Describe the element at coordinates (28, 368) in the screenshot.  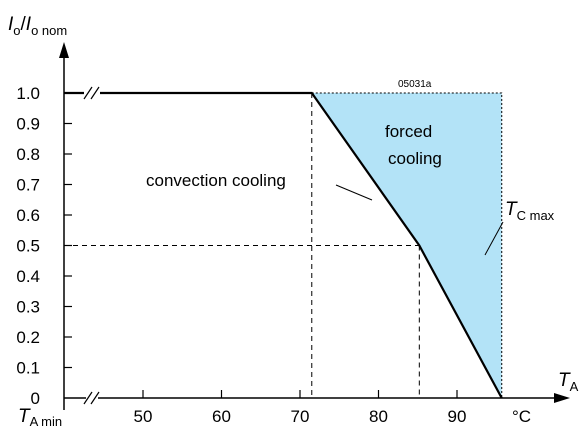
I see `y-tick-label: 0.1` at that location.